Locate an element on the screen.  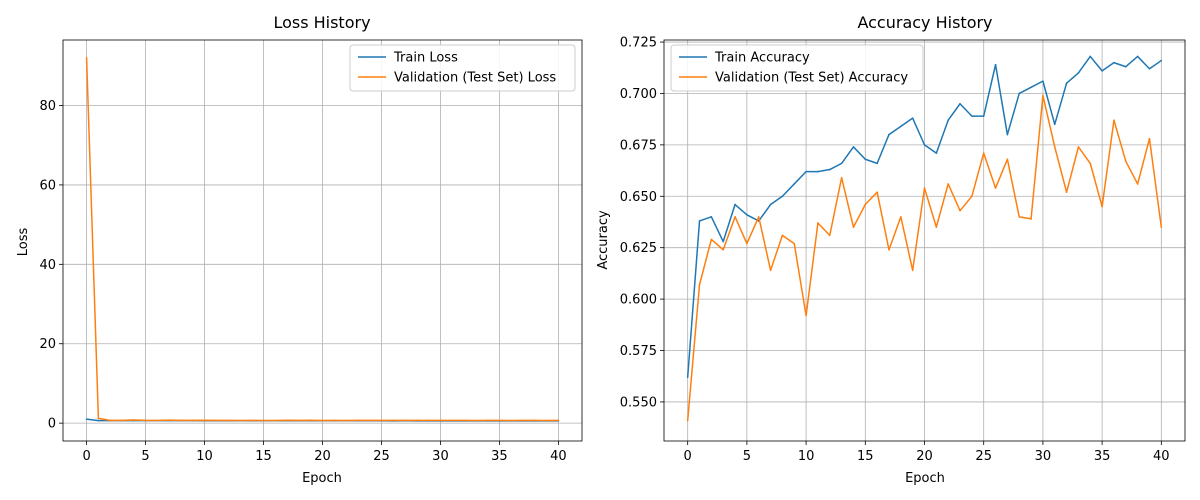
x-axis-label: Epoch is located at coordinates (925, 478).